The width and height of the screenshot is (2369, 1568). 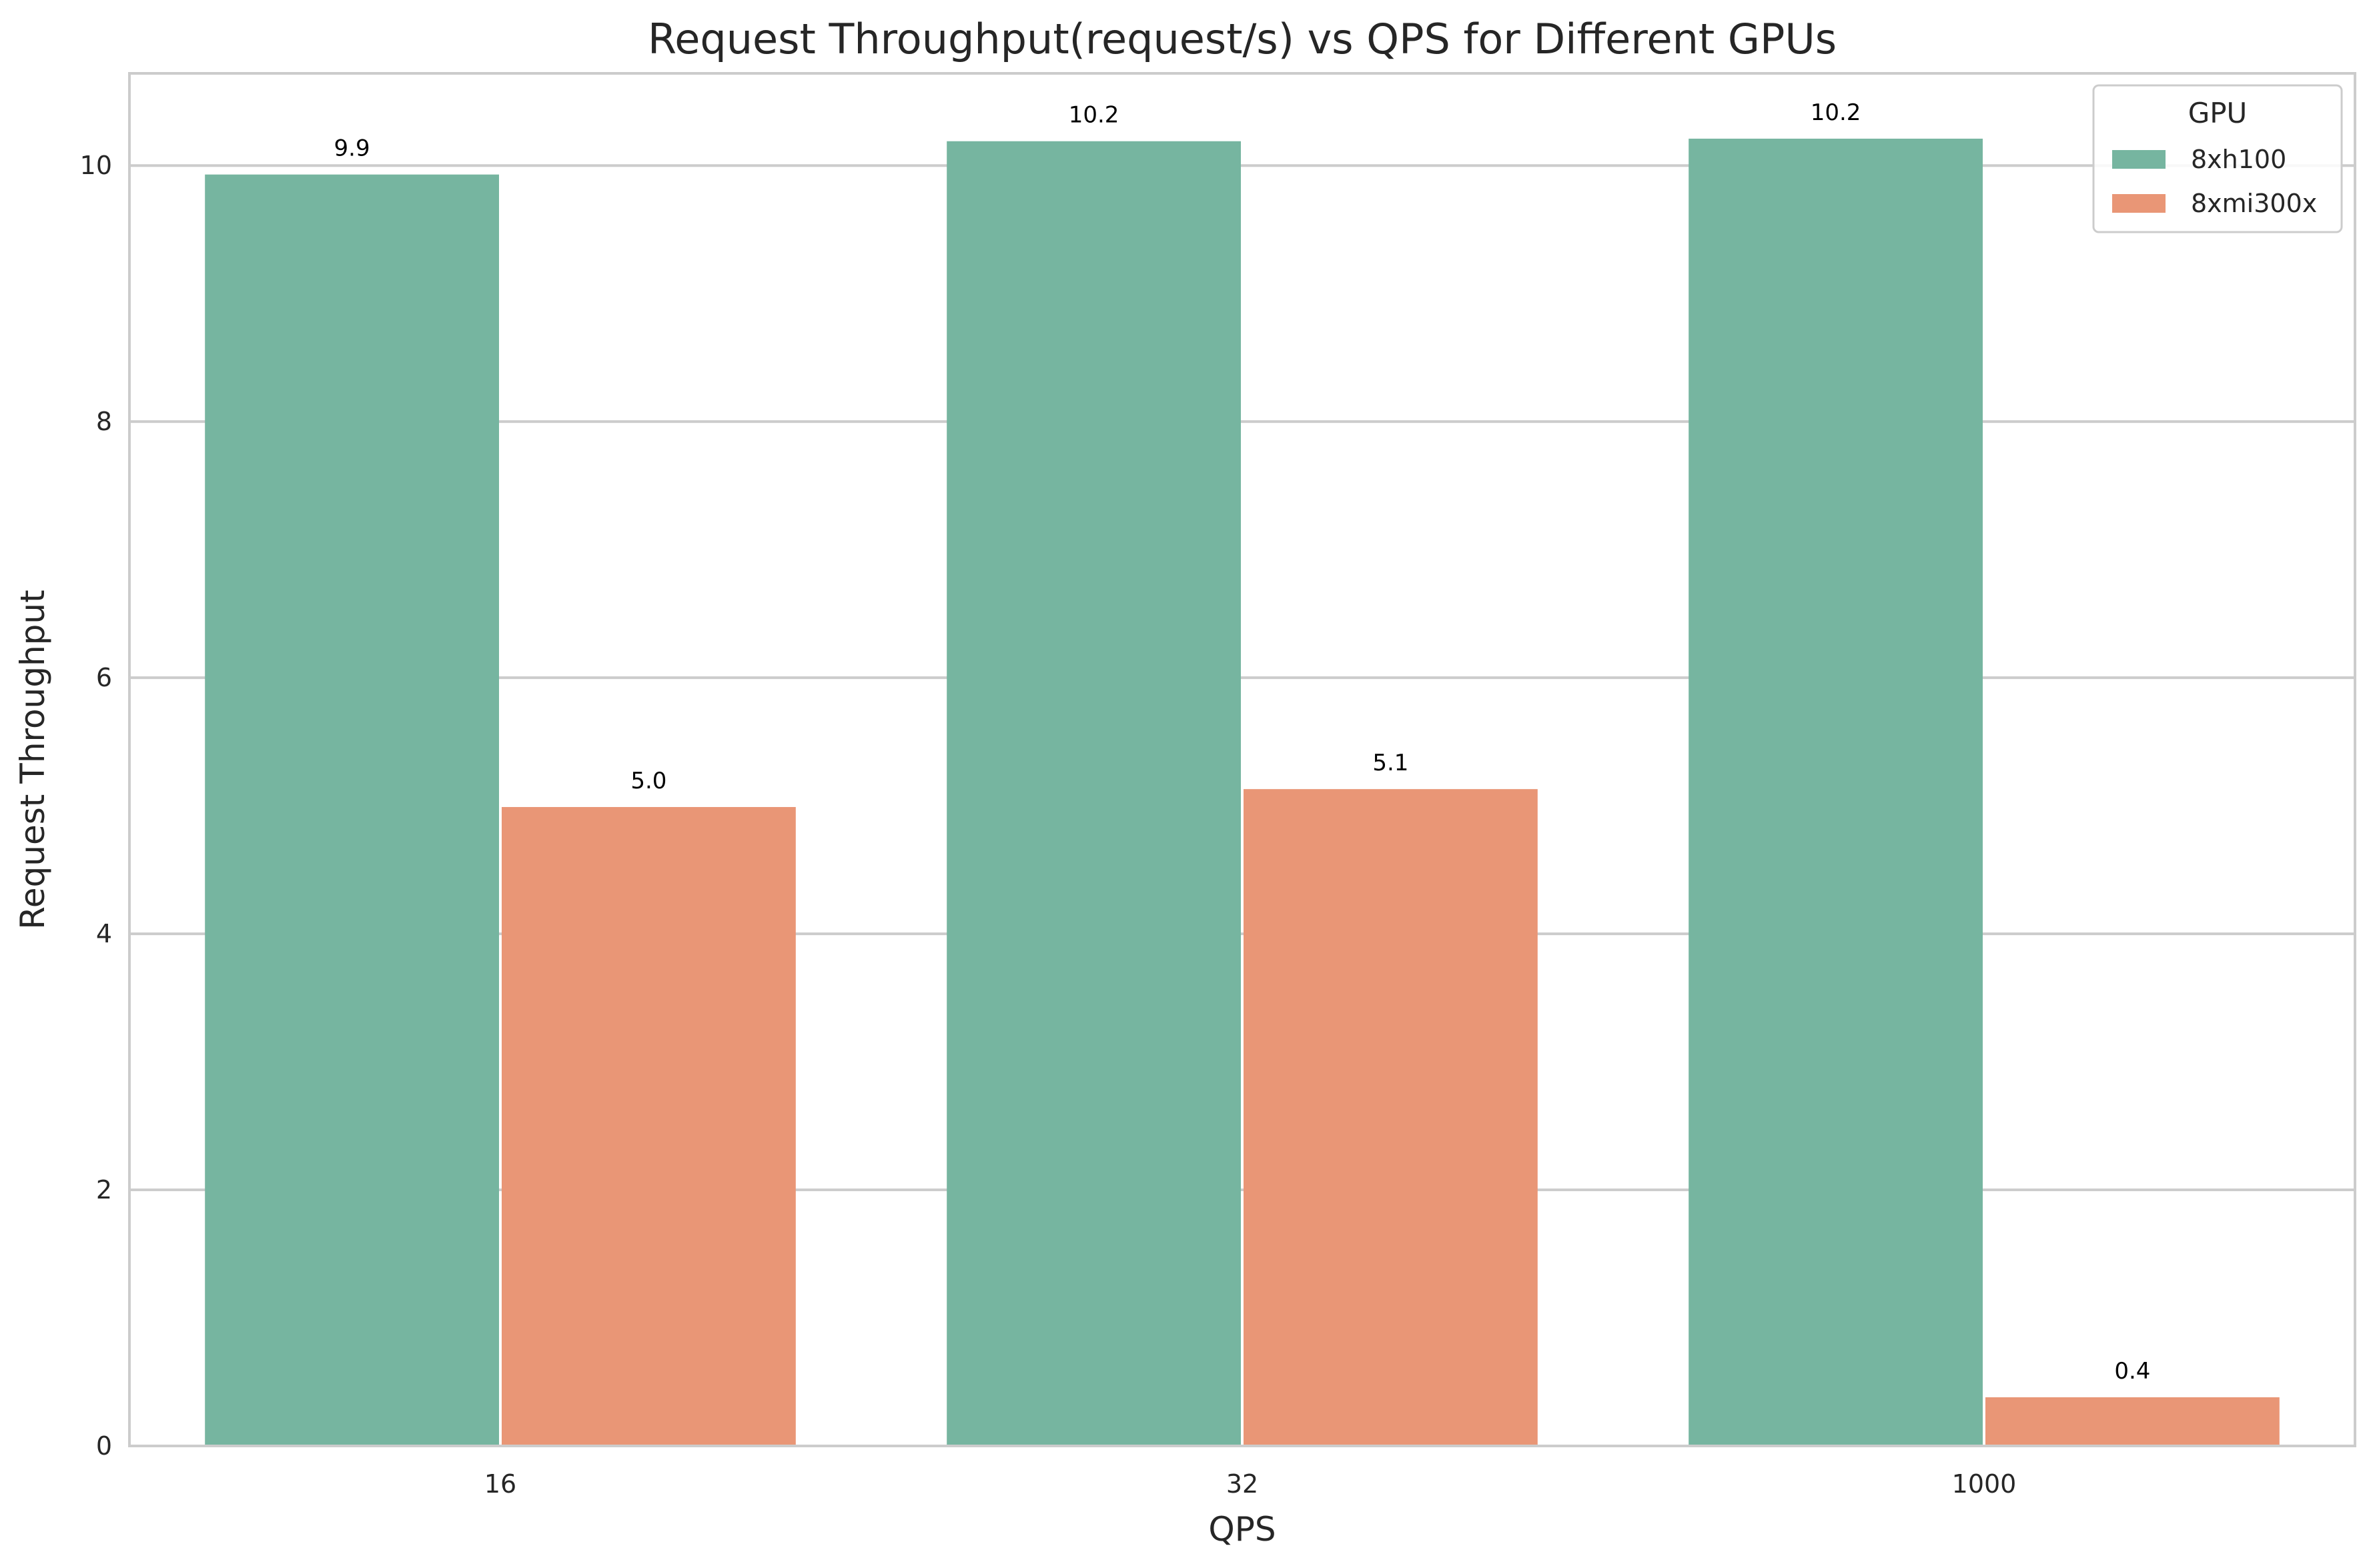 I want to click on x-axis-ticks: 16 32 1000, so click(x=1250, y=1484).